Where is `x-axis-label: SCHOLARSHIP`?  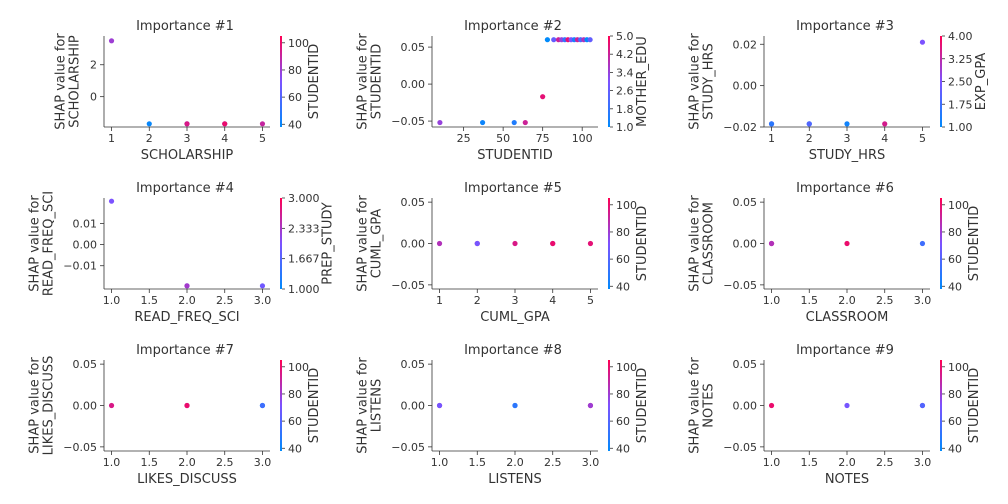
x-axis-label: SCHOLARSHIP is located at coordinates (187, 155).